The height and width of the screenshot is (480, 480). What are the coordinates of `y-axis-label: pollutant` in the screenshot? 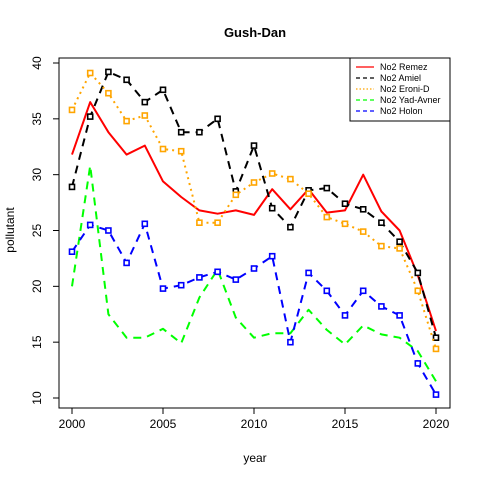 It's located at (10, 230).